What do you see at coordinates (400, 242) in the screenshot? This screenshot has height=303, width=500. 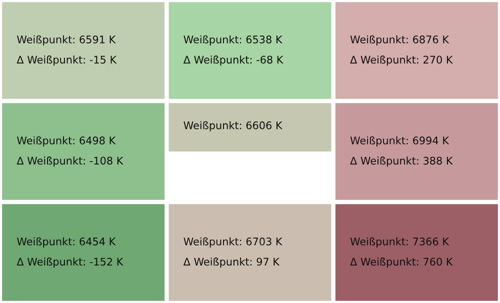 I see `data-label: Weißpunkt: 7366 K` at bounding box center [400, 242].